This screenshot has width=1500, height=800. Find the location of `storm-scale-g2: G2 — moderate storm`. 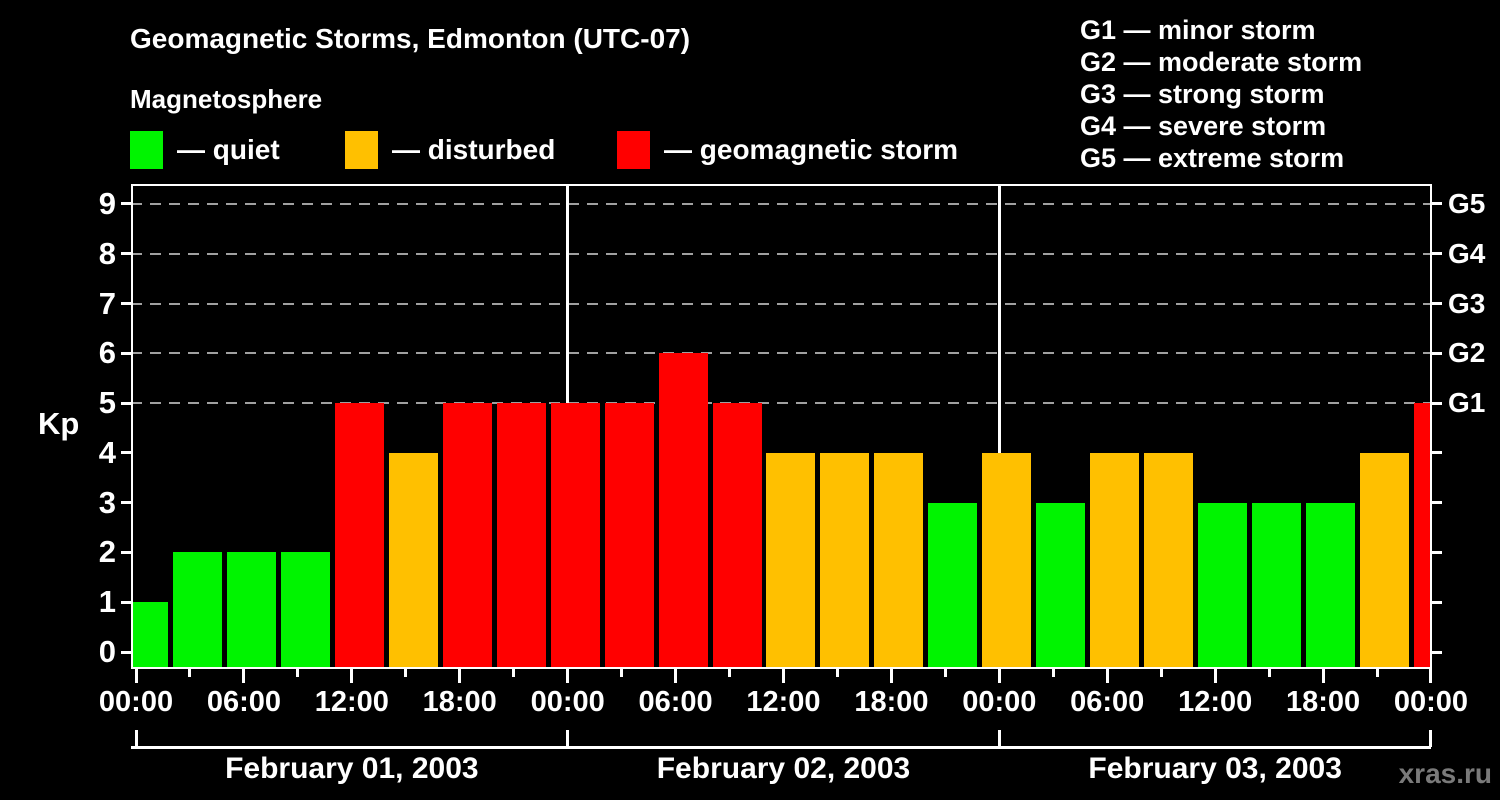

storm-scale-g2: G2 — moderate storm is located at coordinates (1221, 62).